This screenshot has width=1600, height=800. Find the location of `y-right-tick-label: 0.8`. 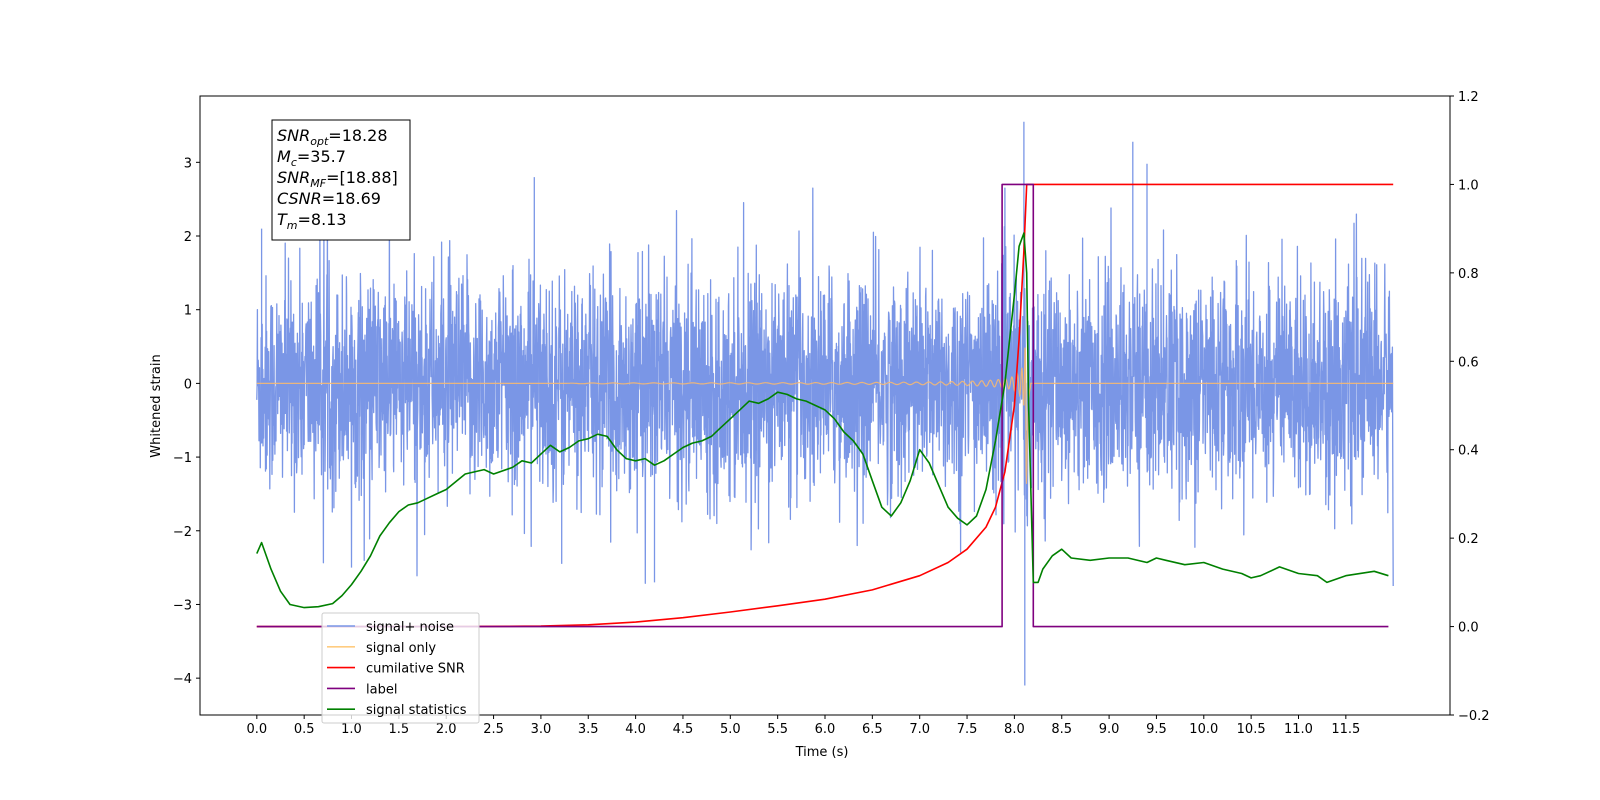

y-right-tick-label: 0.8 is located at coordinates (1468, 274).